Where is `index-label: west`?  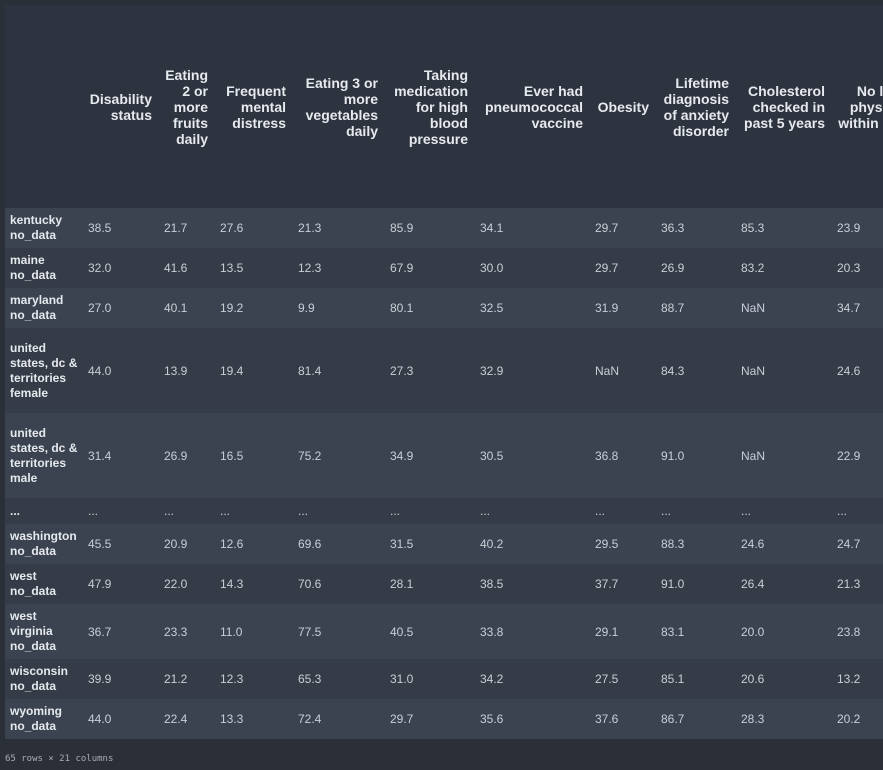 index-label: west is located at coordinates (23, 576).